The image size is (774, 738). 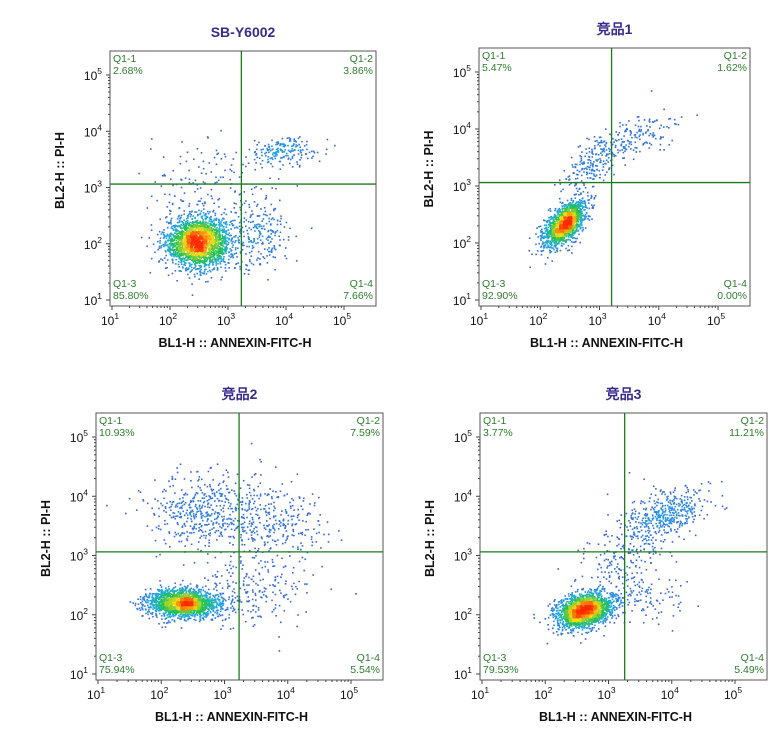 What do you see at coordinates (237, 212) in the screenshot?
I see `event-points` at bounding box center [237, 212].